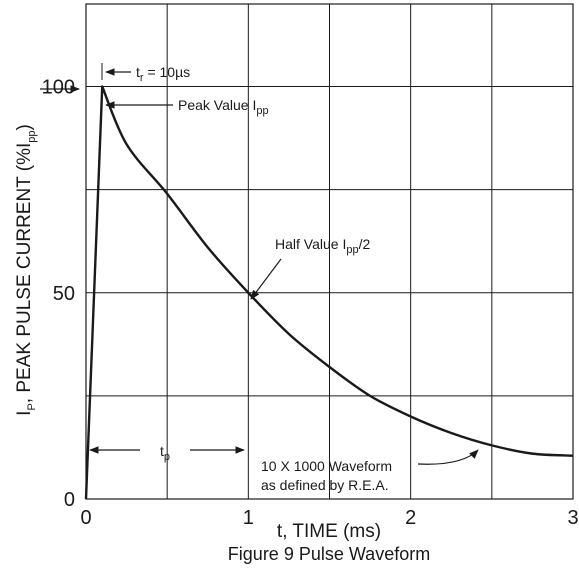 The height and width of the screenshot is (577, 579). I want to click on x-tick-labels: 0 1 2 3, so click(329, 518).